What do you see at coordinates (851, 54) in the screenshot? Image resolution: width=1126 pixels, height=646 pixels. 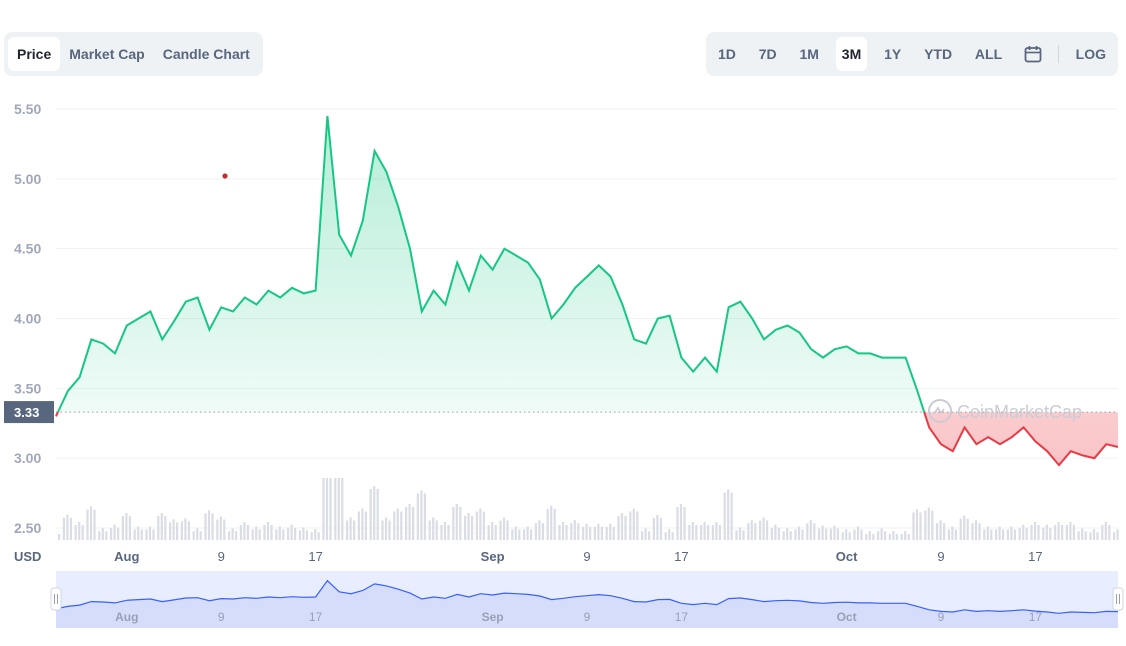 I see `range-tab-3m: 3M` at bounding box center [851, 54].